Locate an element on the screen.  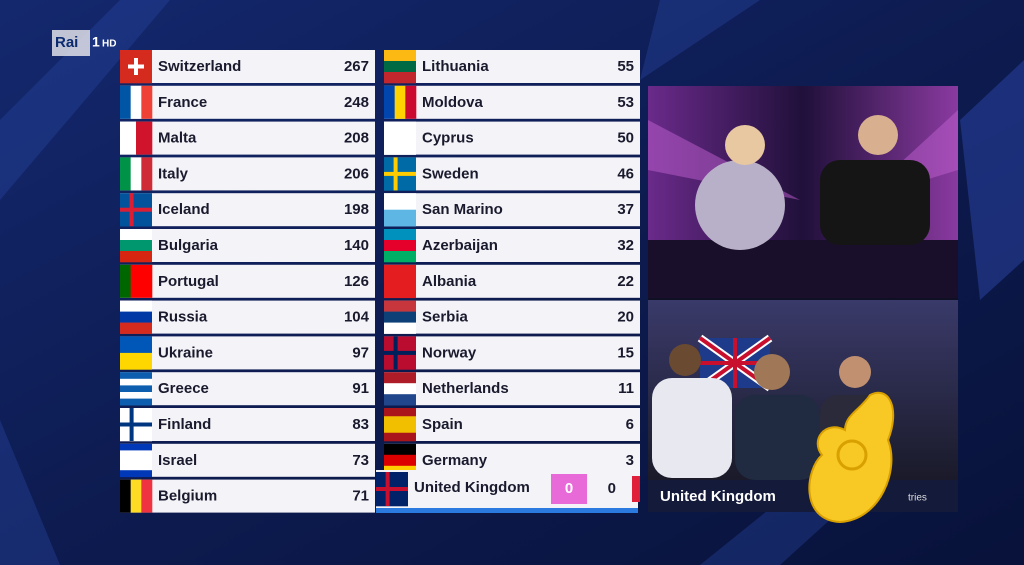
country-score: 37 is located at coordinates (625, 209).